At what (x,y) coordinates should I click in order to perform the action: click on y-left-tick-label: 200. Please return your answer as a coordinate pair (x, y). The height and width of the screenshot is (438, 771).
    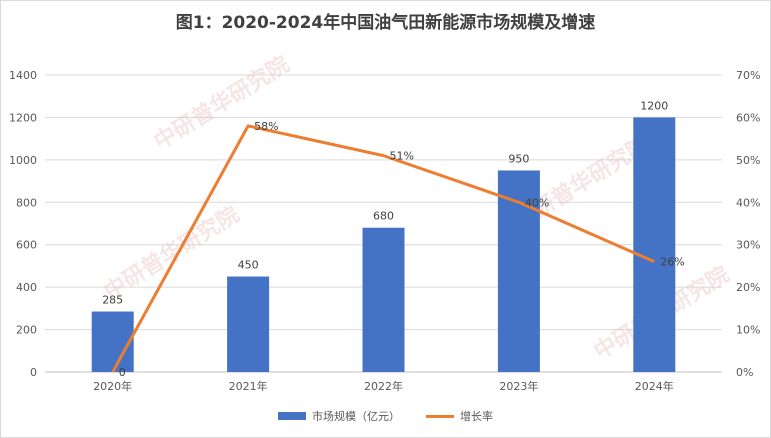
    Looking at the image, I should click on (26, 330).